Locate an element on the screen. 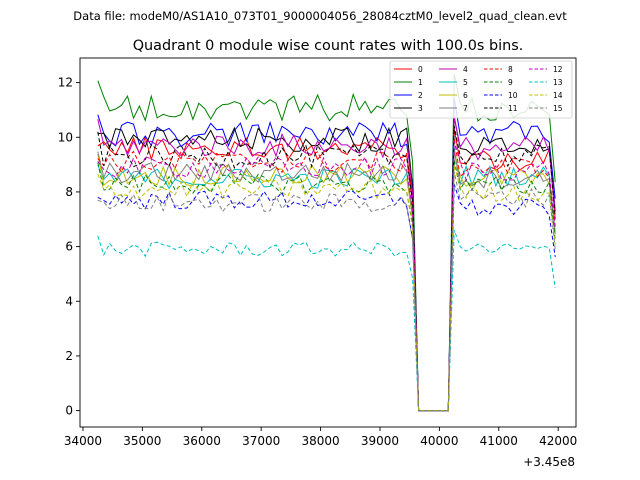  legend-label-11: 11 is located at coordinates (513, 108).